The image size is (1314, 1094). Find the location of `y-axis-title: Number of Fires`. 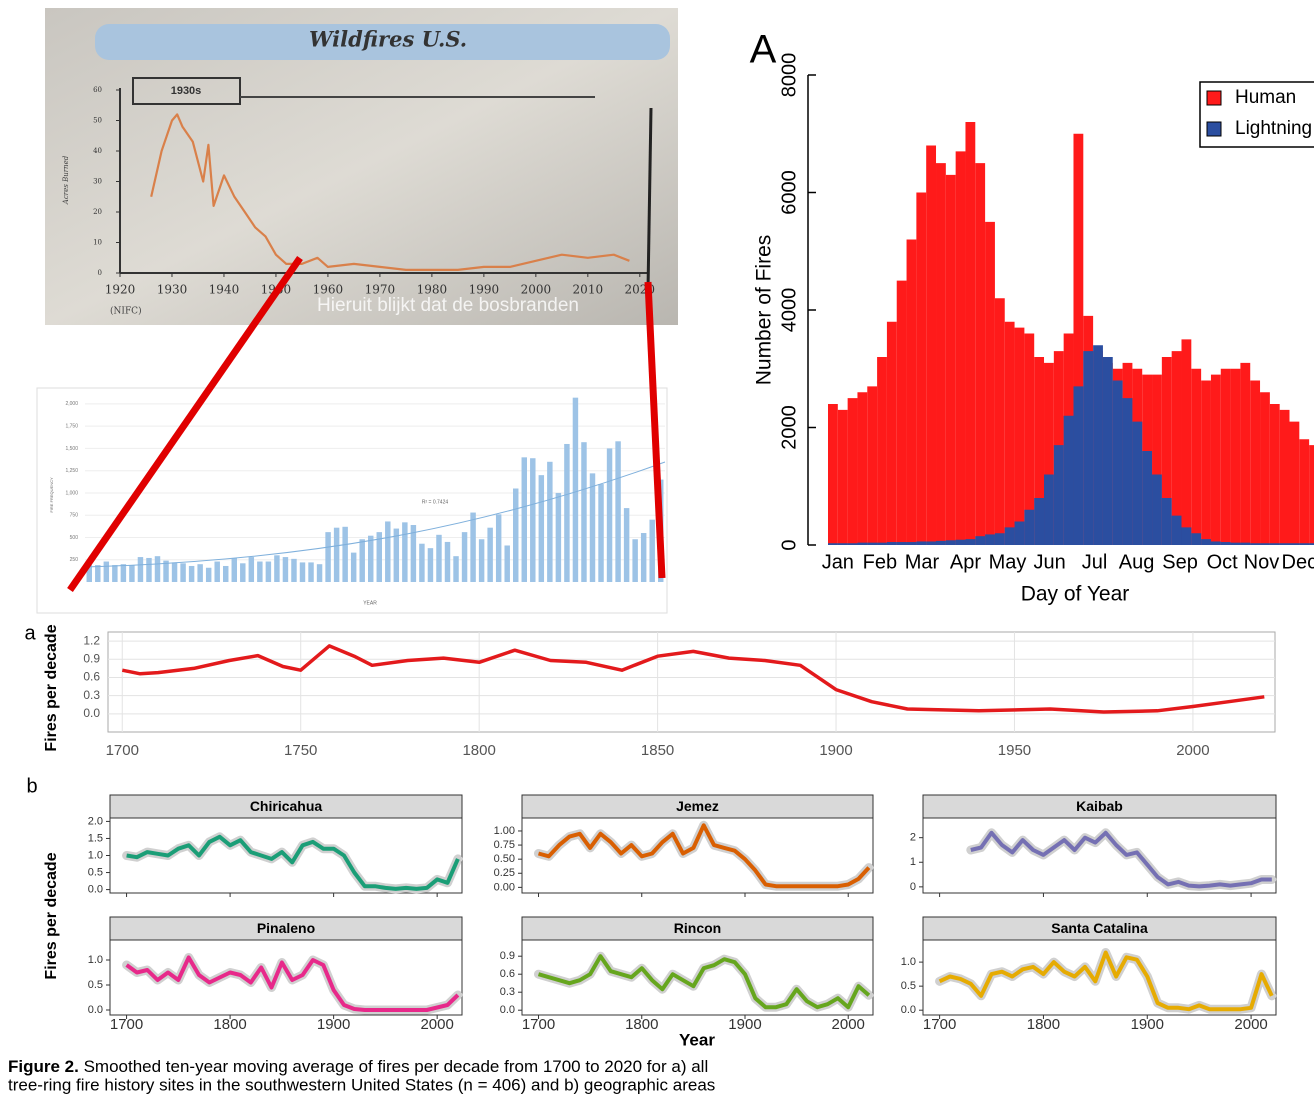

y-axis-title: Number of Fires is located at coordinates (764, 310).